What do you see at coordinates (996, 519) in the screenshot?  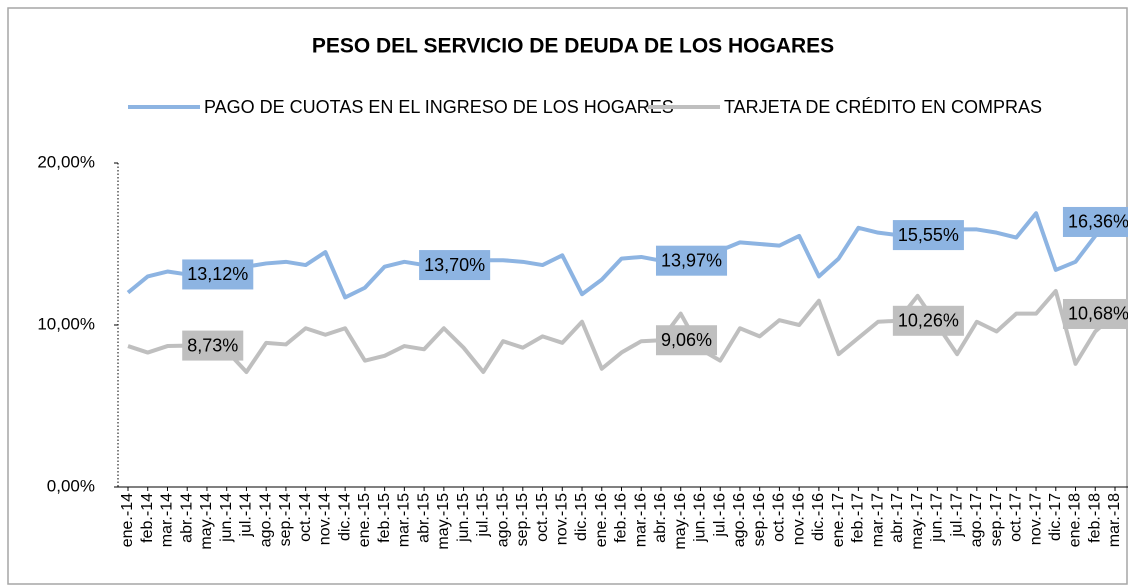 I see `x-tick-label: sep.-17` at bounding box center [996, 519].